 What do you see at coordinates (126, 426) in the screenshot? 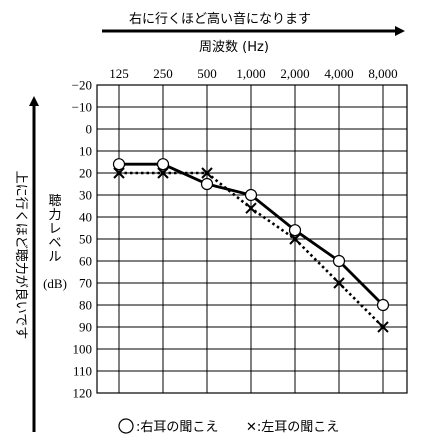
I see `legend-circle-marker` at bounding box center [126, 426].